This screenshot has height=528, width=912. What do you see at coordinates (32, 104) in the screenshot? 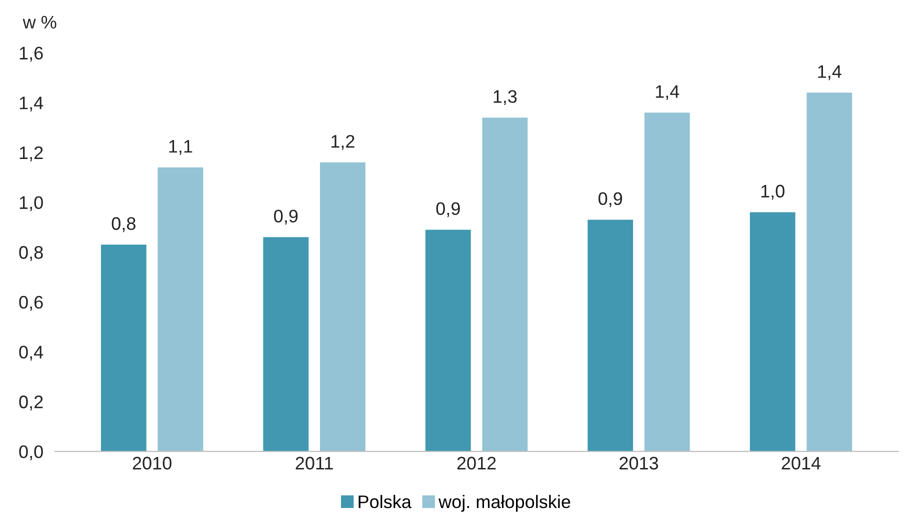
I see `y-tick-label: 1,4` at bounding box center [32, 104].